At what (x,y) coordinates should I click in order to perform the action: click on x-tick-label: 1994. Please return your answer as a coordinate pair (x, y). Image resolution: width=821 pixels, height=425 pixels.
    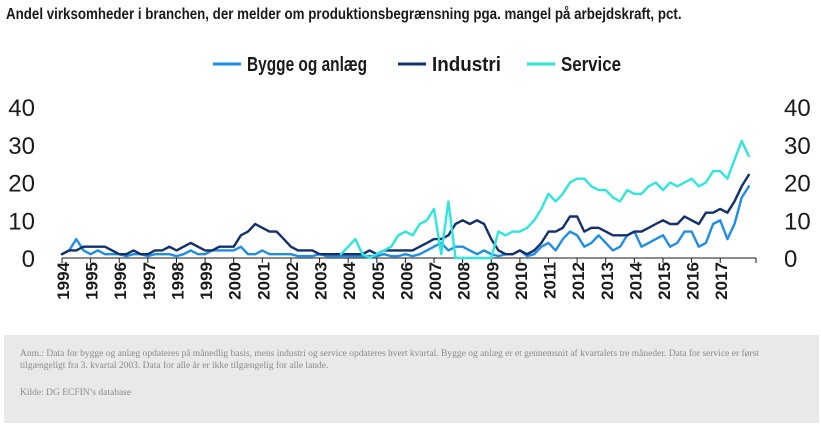
    Looking at the image, I should click on (63, 280).